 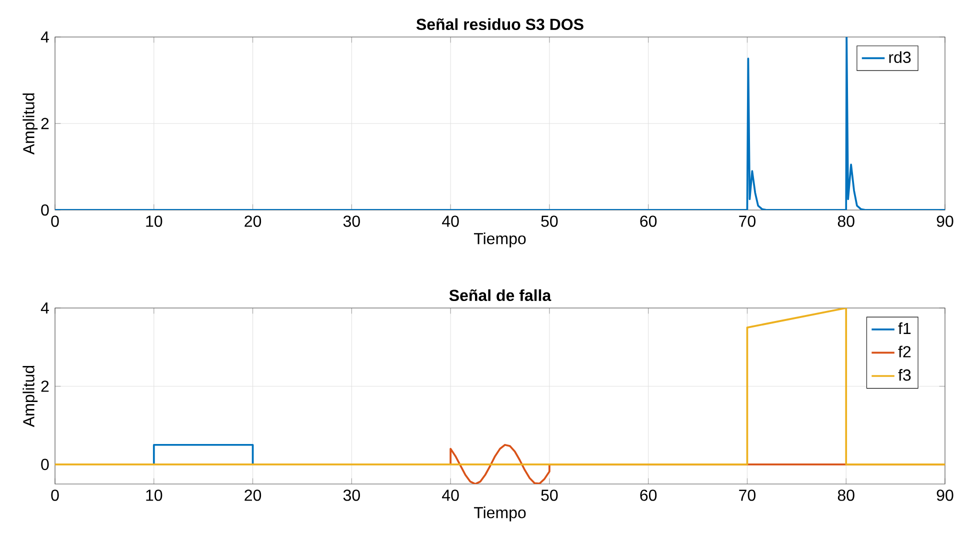 I want to click on legend-label: f3, so click(x=904, y=375).